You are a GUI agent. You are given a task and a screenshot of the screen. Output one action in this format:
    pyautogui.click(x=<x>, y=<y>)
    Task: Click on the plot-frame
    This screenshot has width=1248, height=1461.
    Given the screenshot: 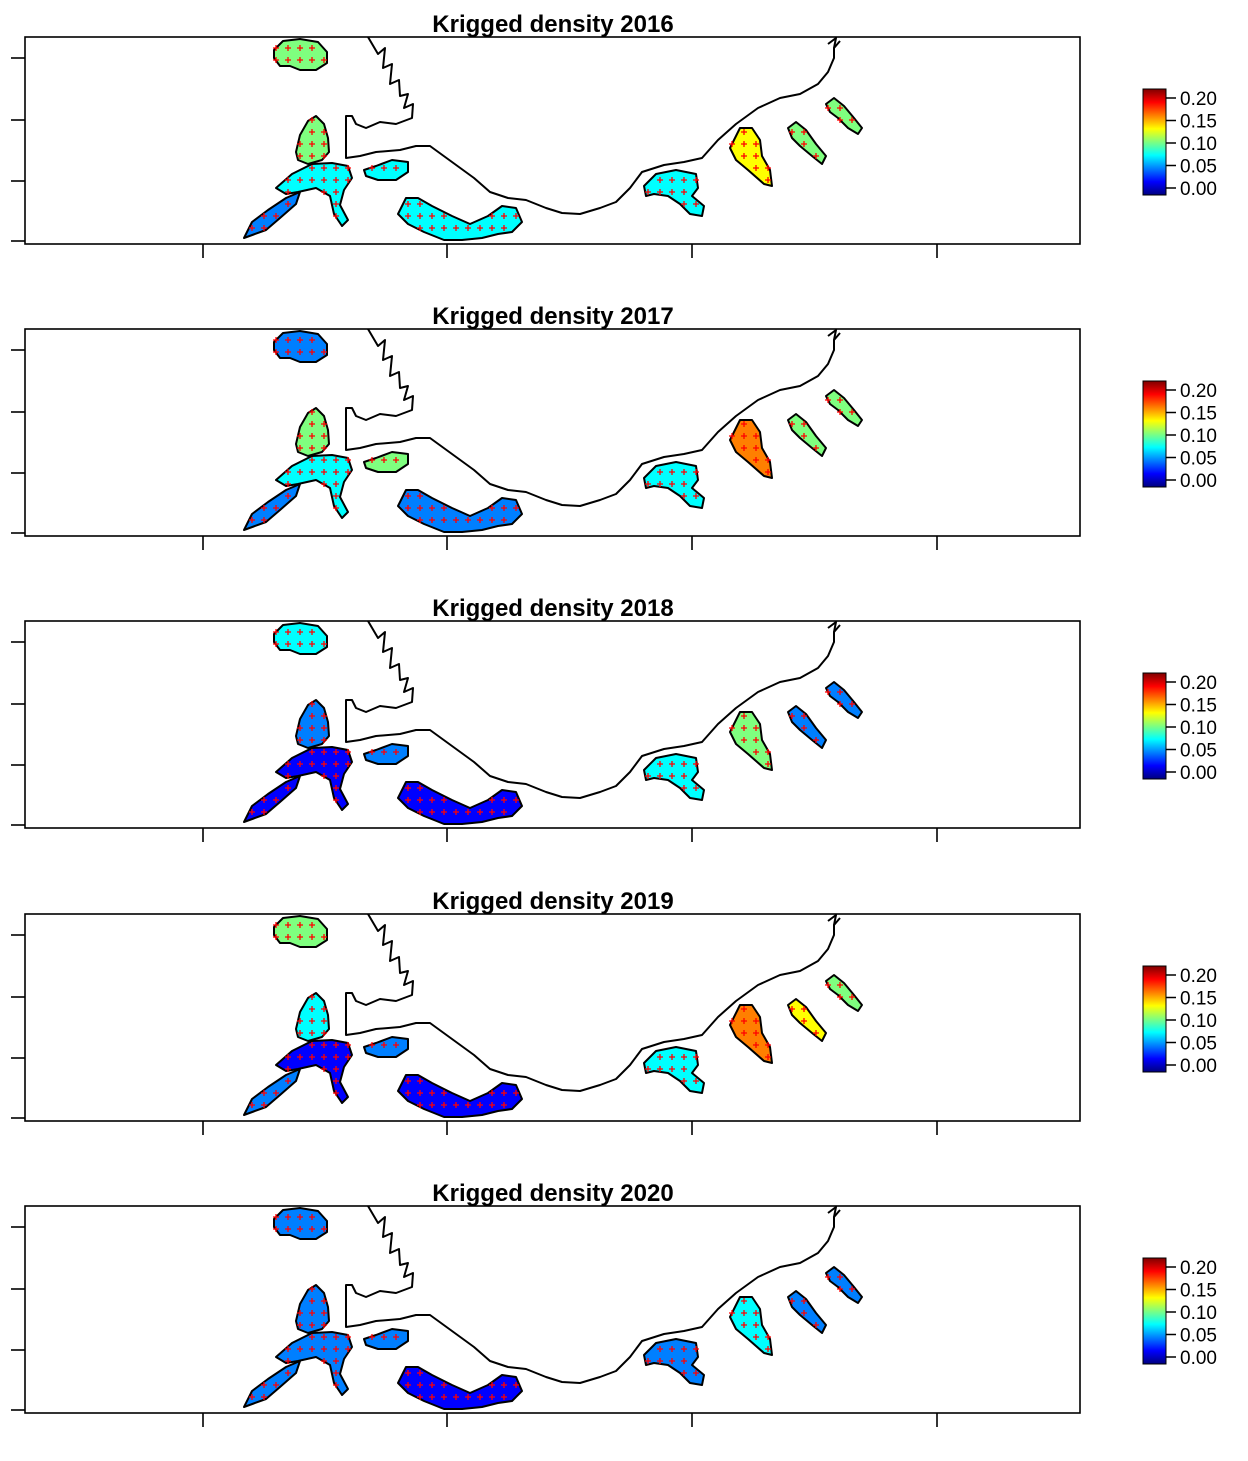 What is the action you would take?
    pyautogui.click(x=552, y=432)
    